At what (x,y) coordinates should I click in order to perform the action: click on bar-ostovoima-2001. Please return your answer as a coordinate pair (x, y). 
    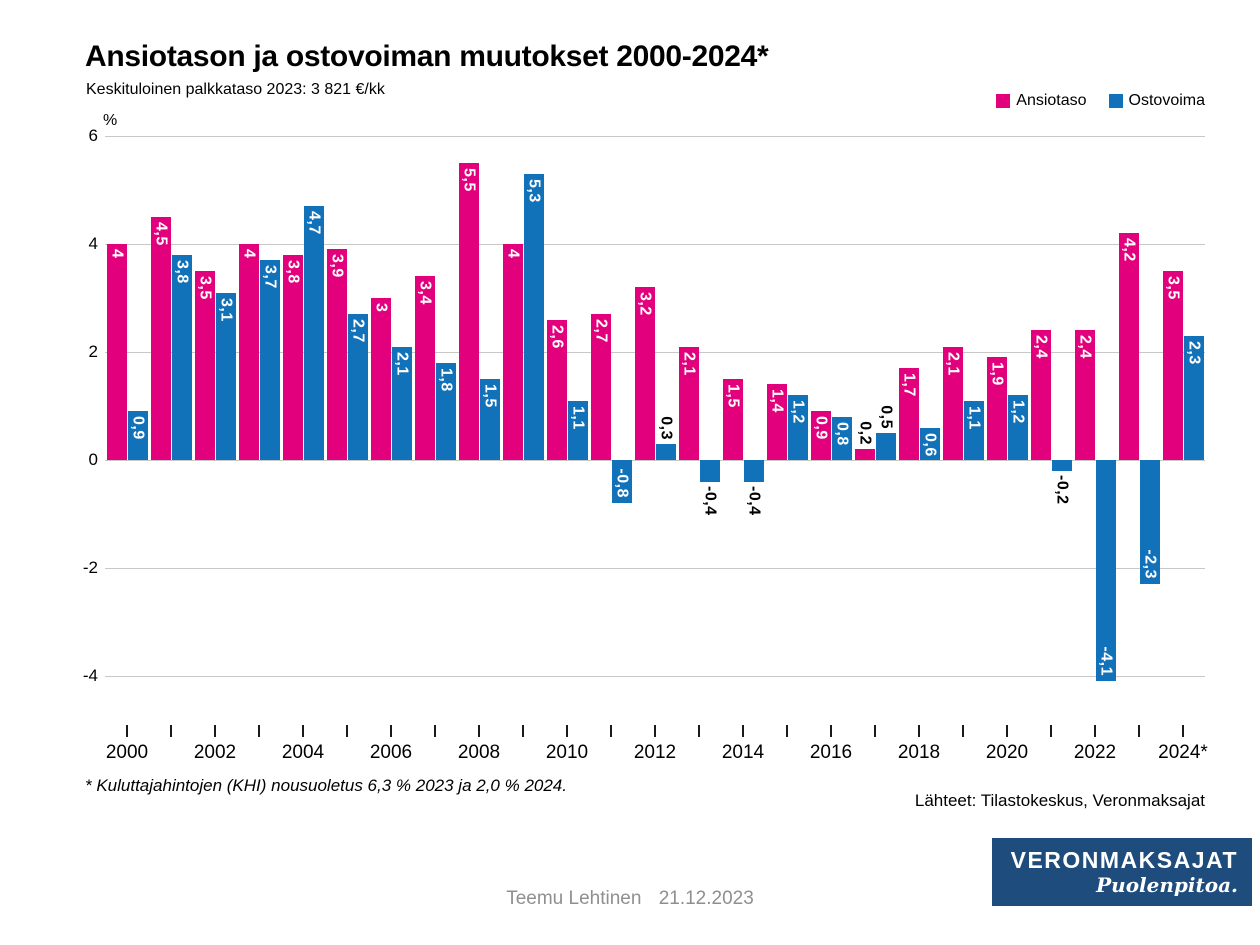
    Looking at the image, I should click on (181, 357).